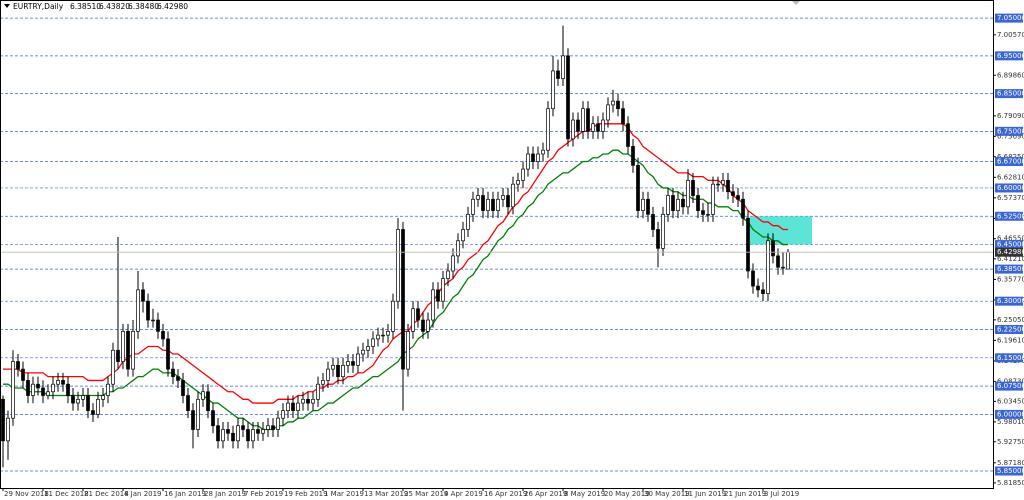 The image size is (1024, 500). What do you see at coordinates (463, 494) in the screenshot?
I see `x-tick-label: 4 Apr 2019` at bounding box center [463, 494].